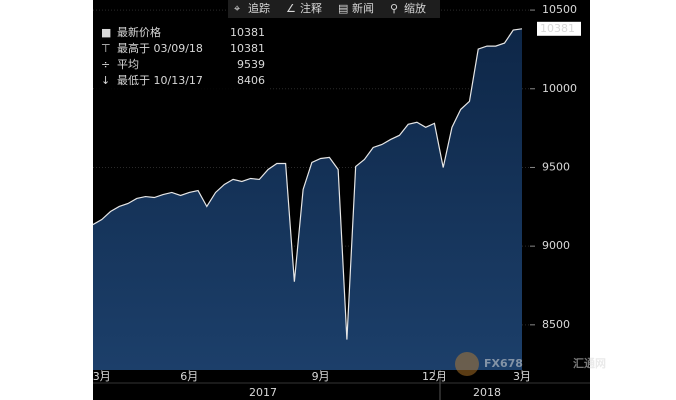 This screenshot has width=676, height=400. Describe the element at coordinates (503, 363) in the screenshot. I see `watermark: FX678` at that location.